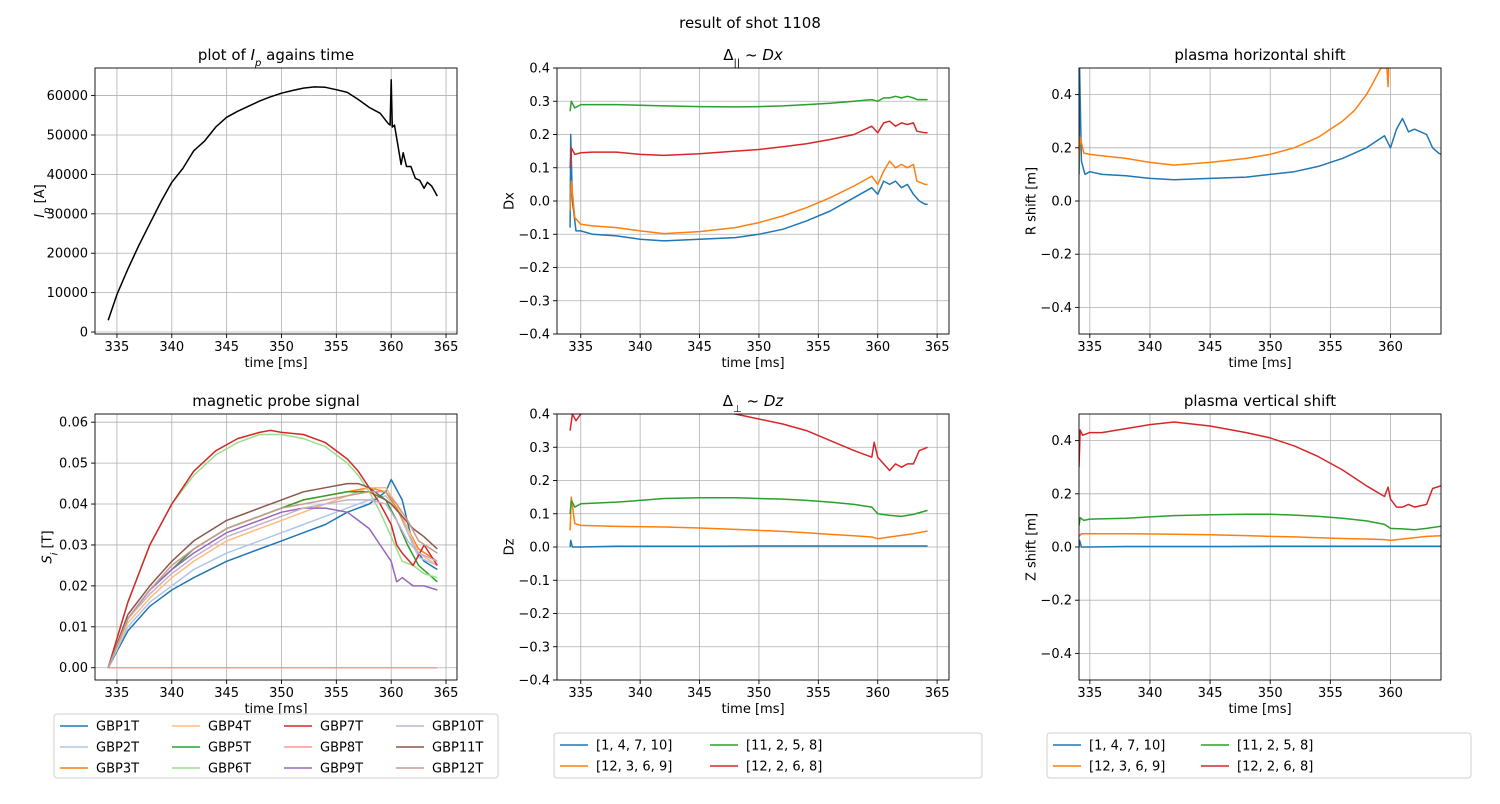 This screenshot has height=804, width=1500. Describe the element at coordinates (750, 23) in the screenshot. I see `figure-suptitle: result of shot 1108` at that location.